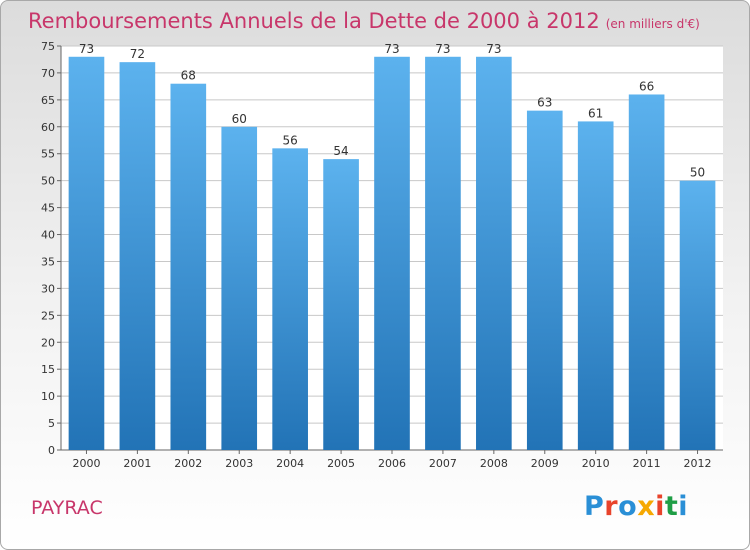 This screenshot has width=750, height=550. I want to click on data-label: 68, so click(188, 76).